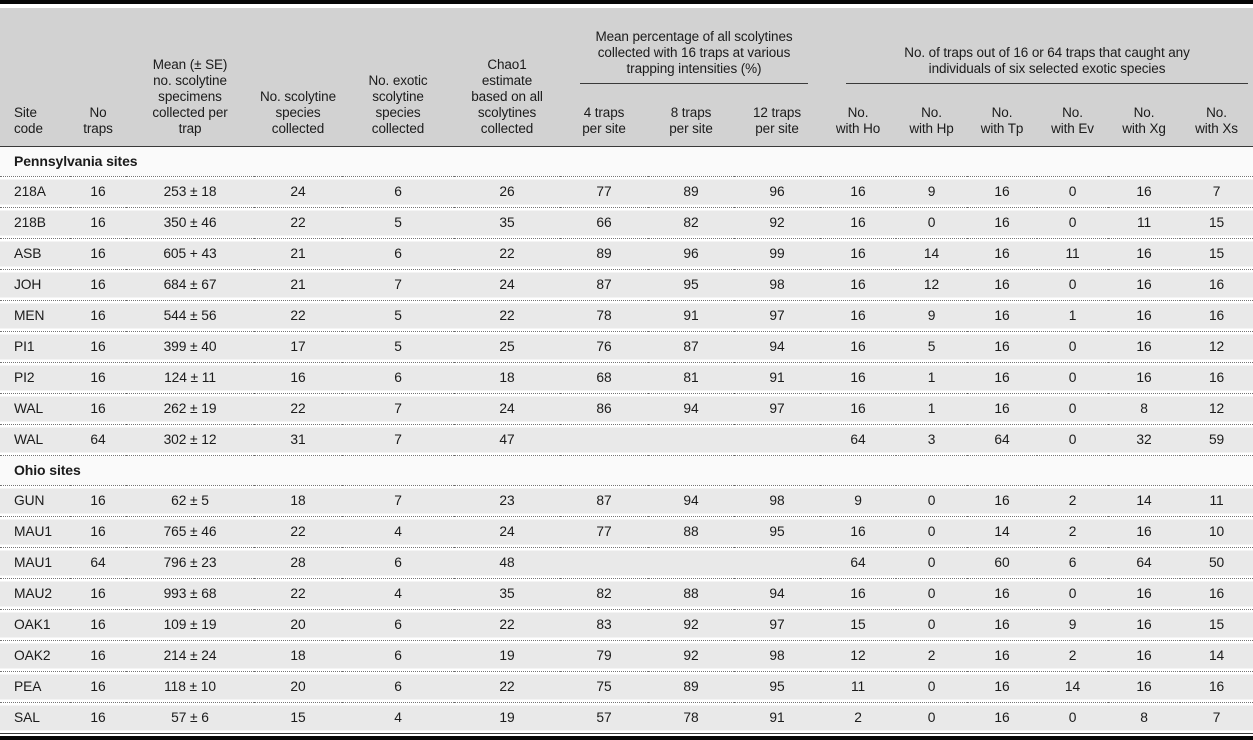 This screenshot has height=740, width=1253. What do you see at coordinates (190, 222) in the screenshot?
I see `cell-mean: 350 ± 46` at bounding box center [190, 222].